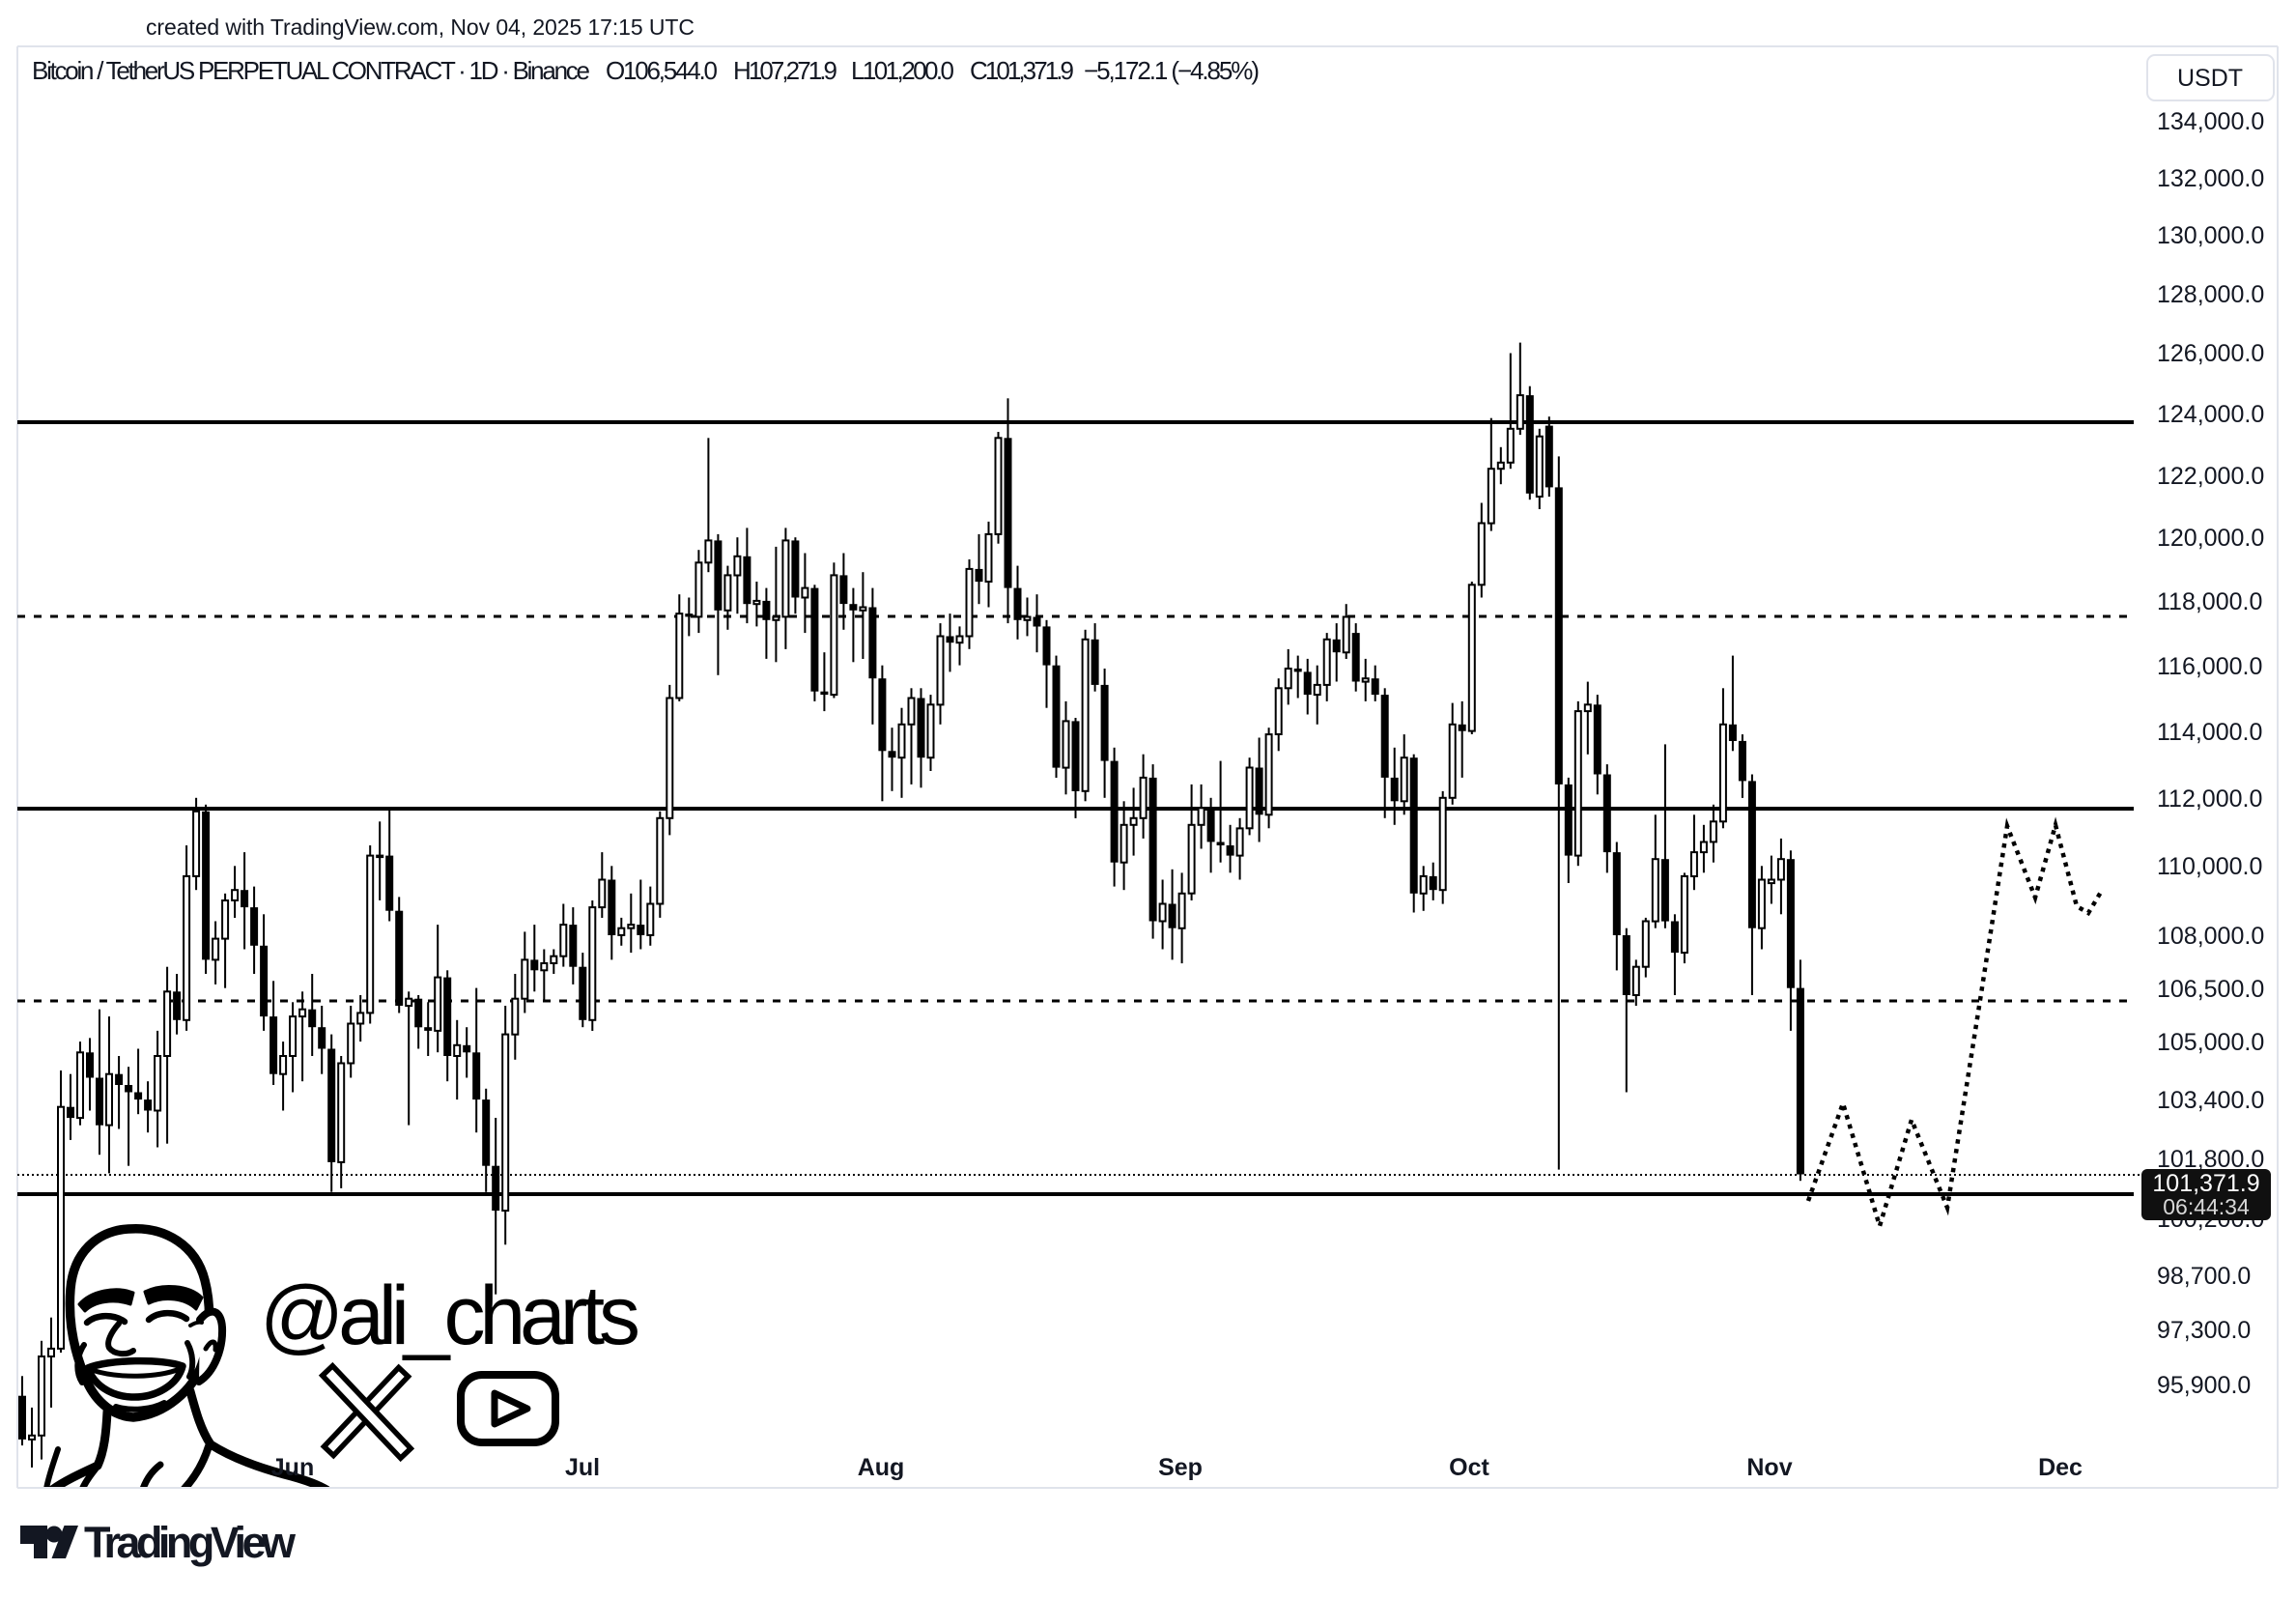 The width and height of the screenshot is (2296, 1598). I want to click on svg-text: L101,200.0, so click(903, 70).